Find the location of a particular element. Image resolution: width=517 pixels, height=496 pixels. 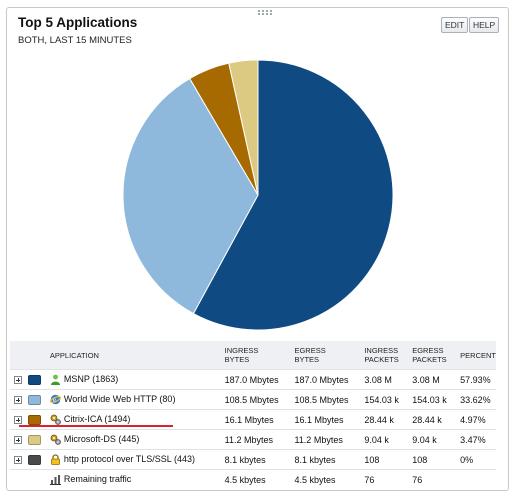

drag-handle is located at coordinates (265, 13).